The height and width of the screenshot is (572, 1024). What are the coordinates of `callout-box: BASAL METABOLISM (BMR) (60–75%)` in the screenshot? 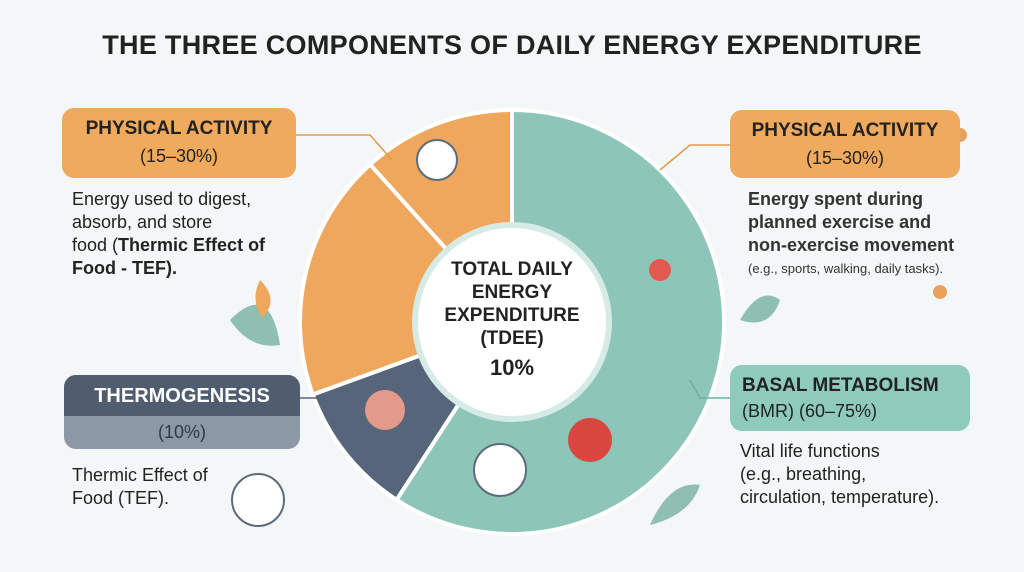 It's located at (850, 398).